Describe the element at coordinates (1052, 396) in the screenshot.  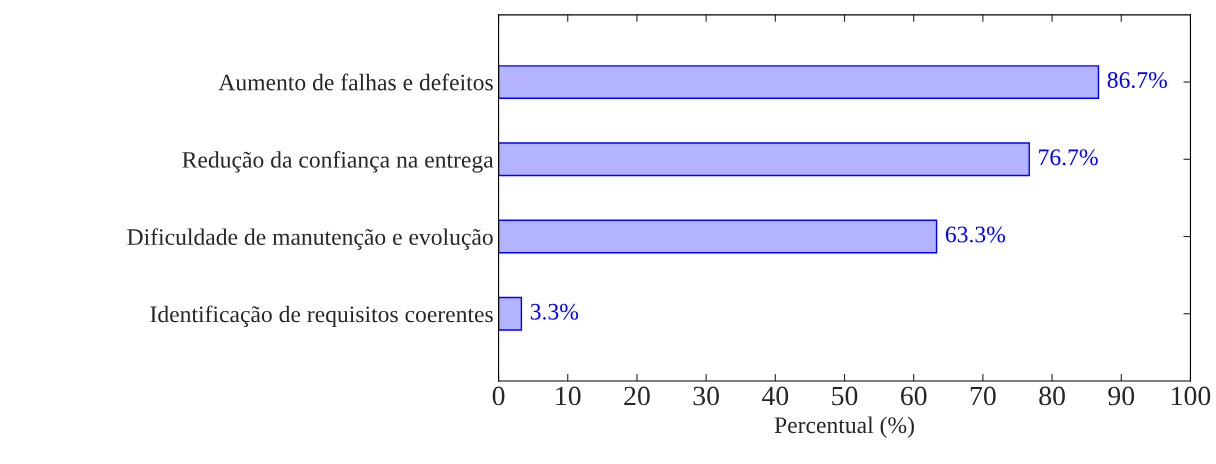
I see `x-tick-label: 80` at that location.